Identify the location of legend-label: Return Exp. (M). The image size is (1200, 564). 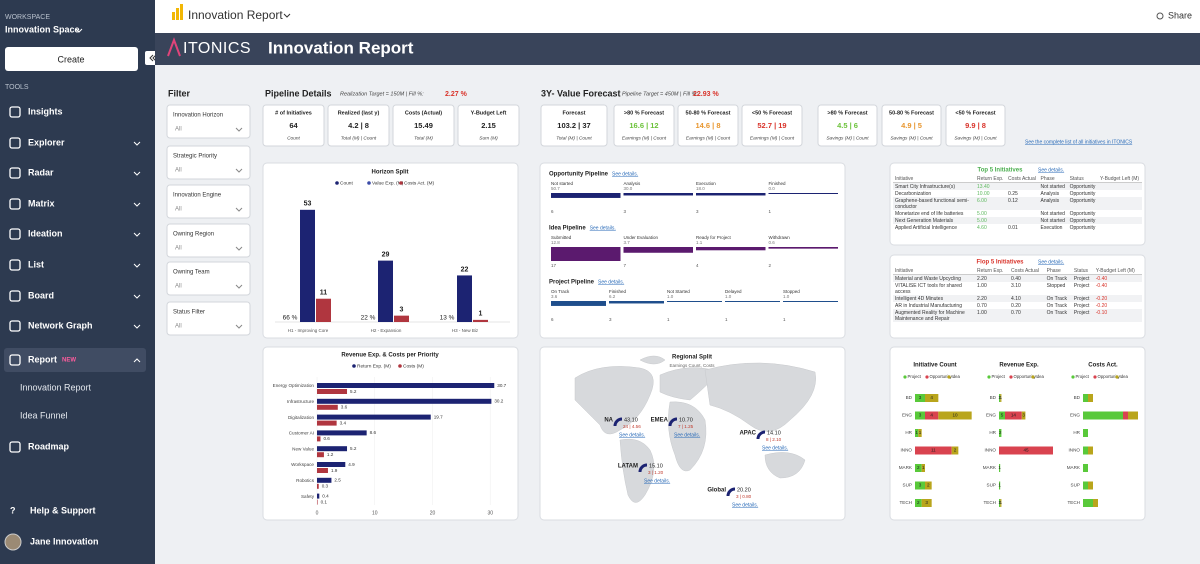
(374, 366).